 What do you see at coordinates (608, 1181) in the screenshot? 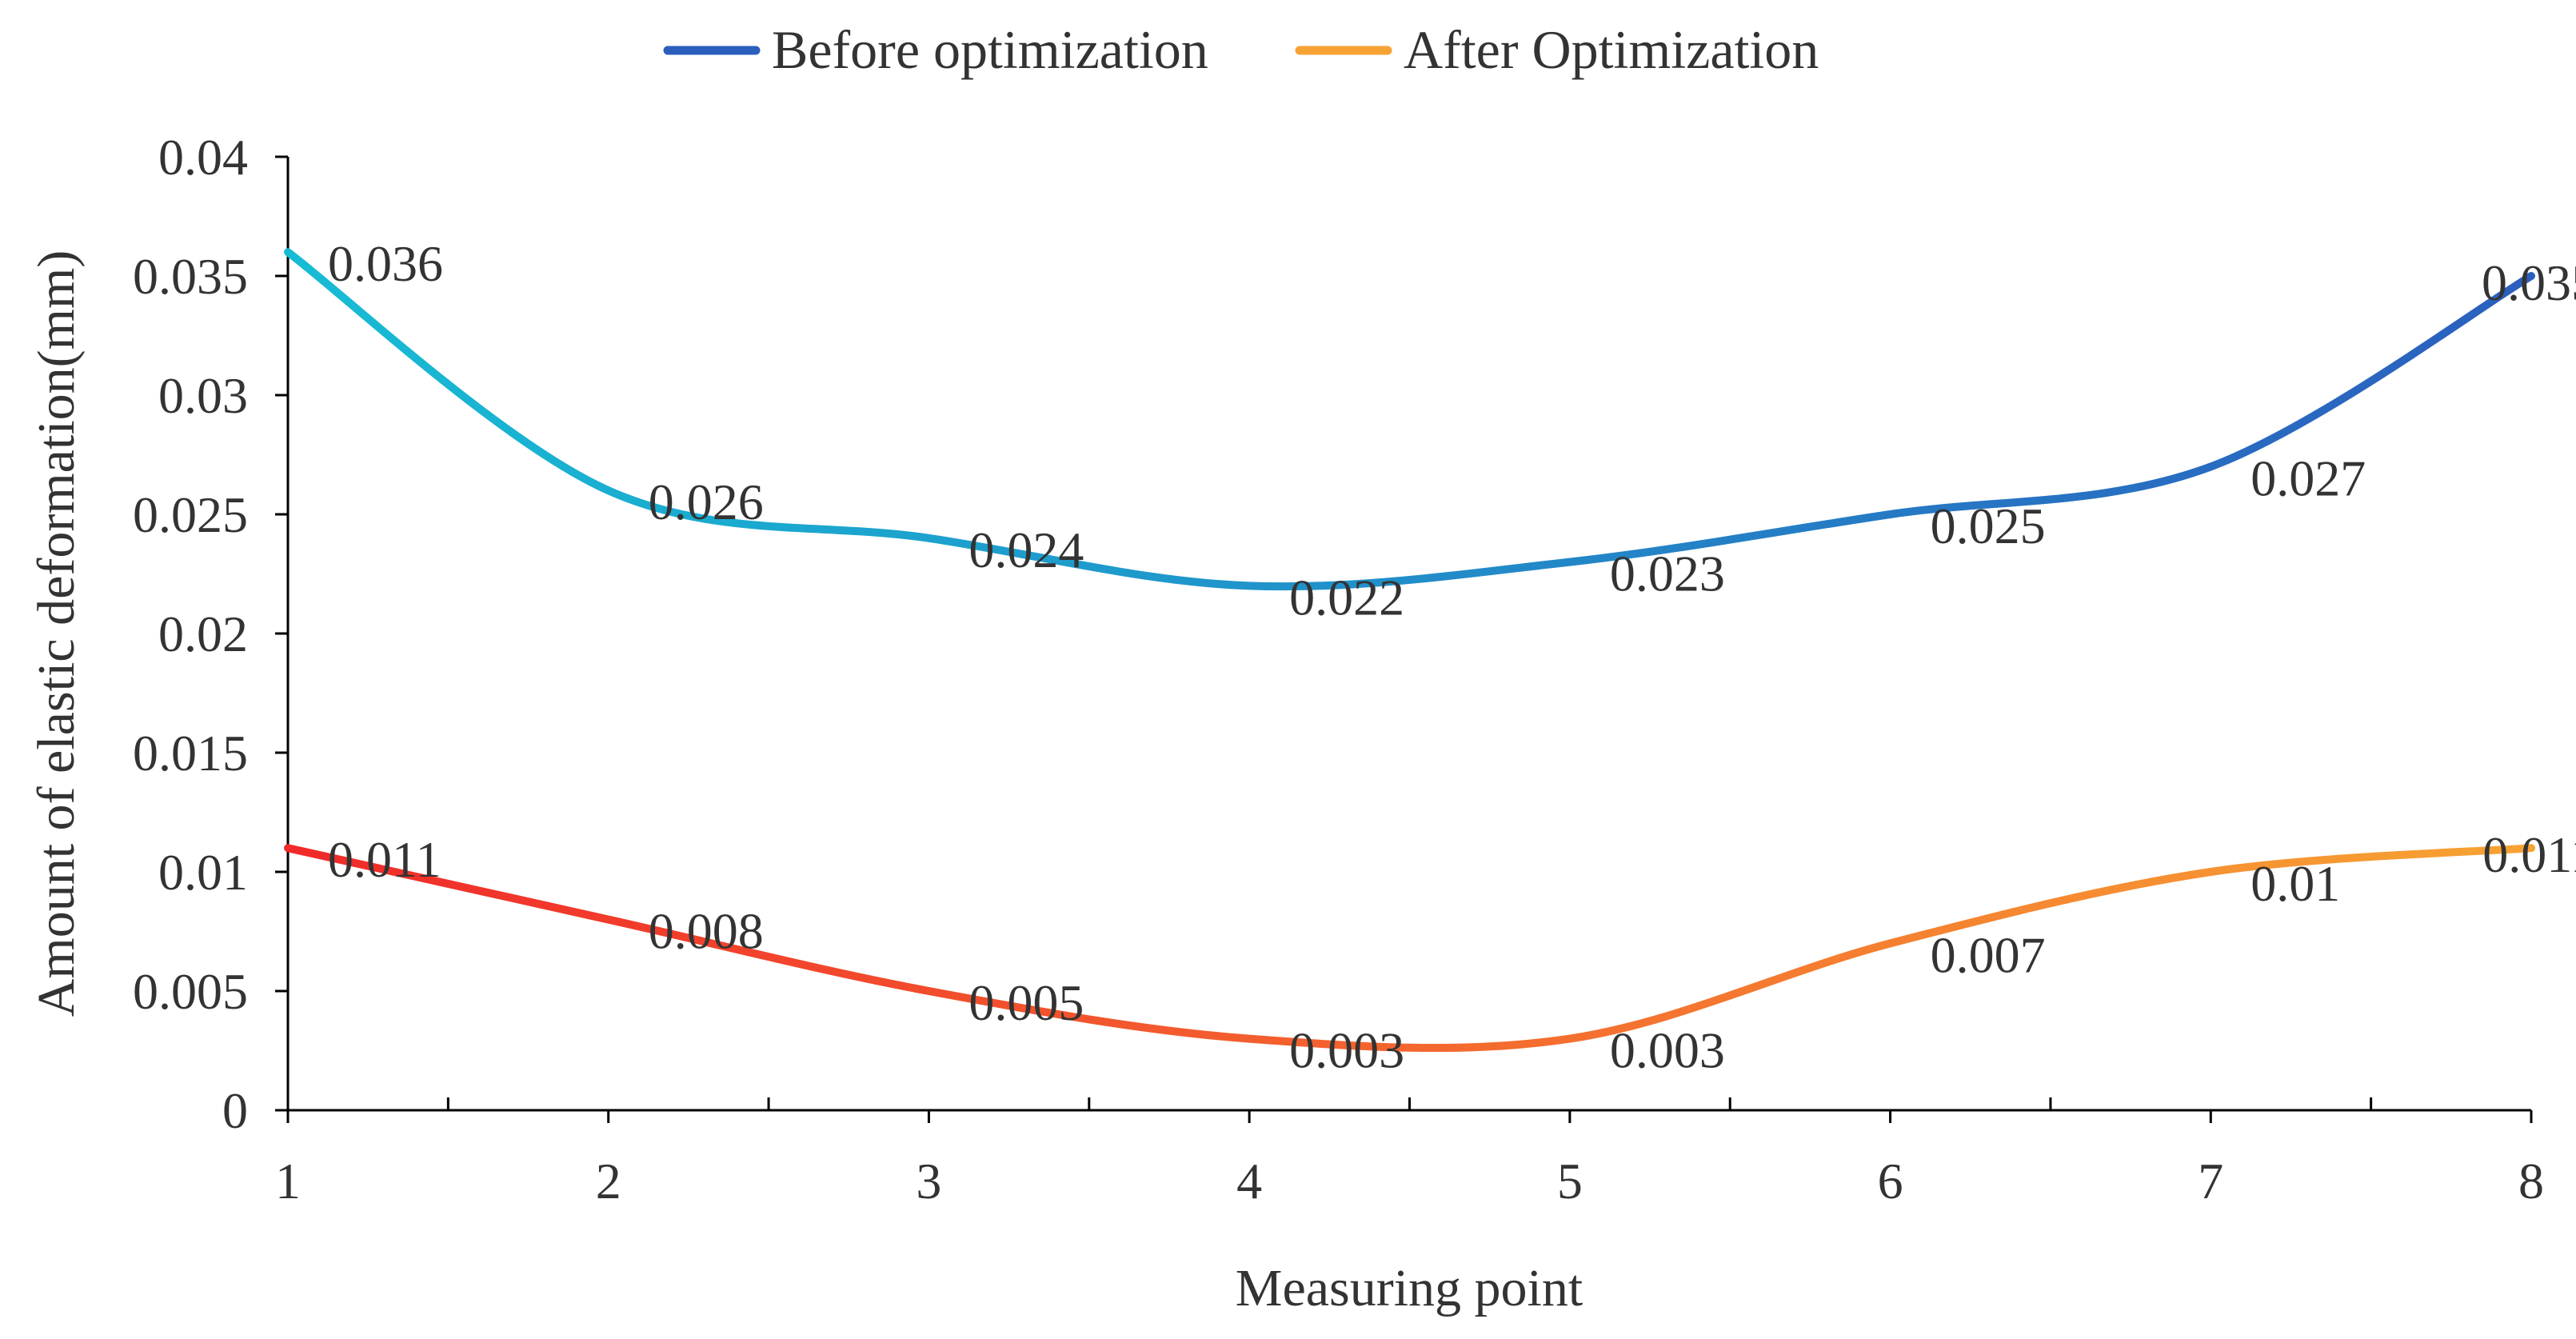
I see `x-tick-label: 2` at bounding box center [608, 1181].